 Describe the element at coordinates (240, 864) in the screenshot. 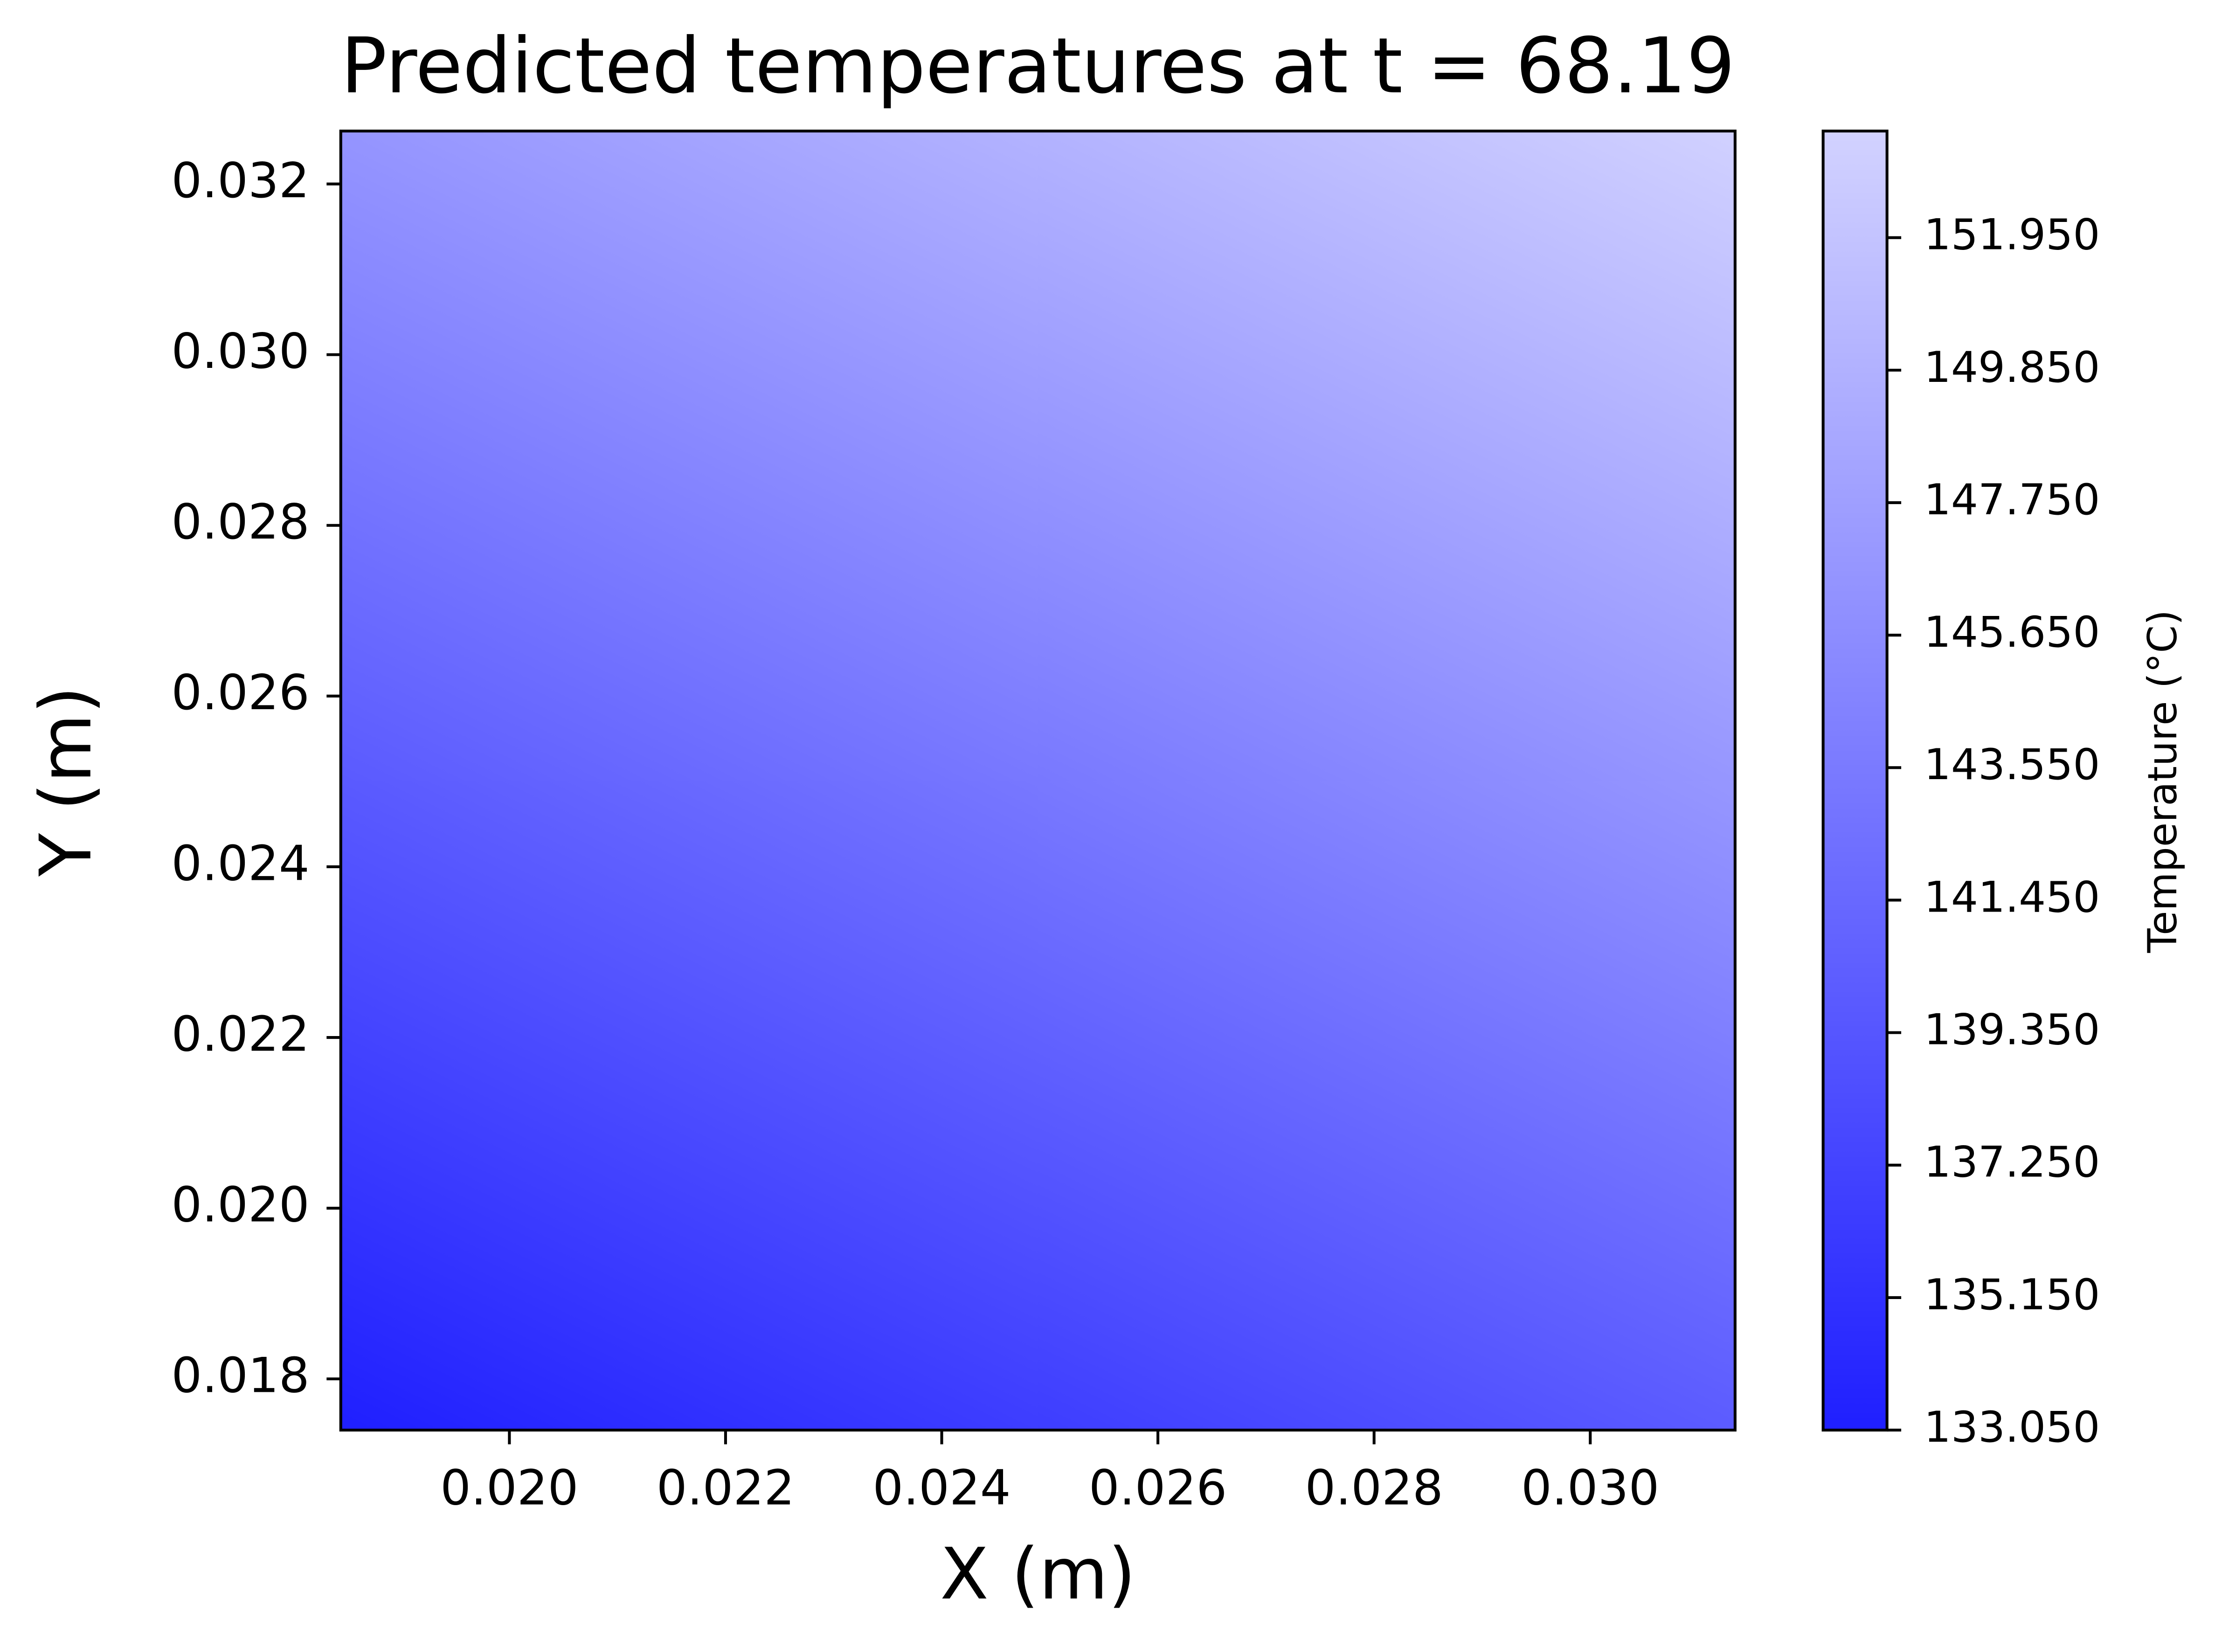

I see `y-tick-label: 0.024` at that location.